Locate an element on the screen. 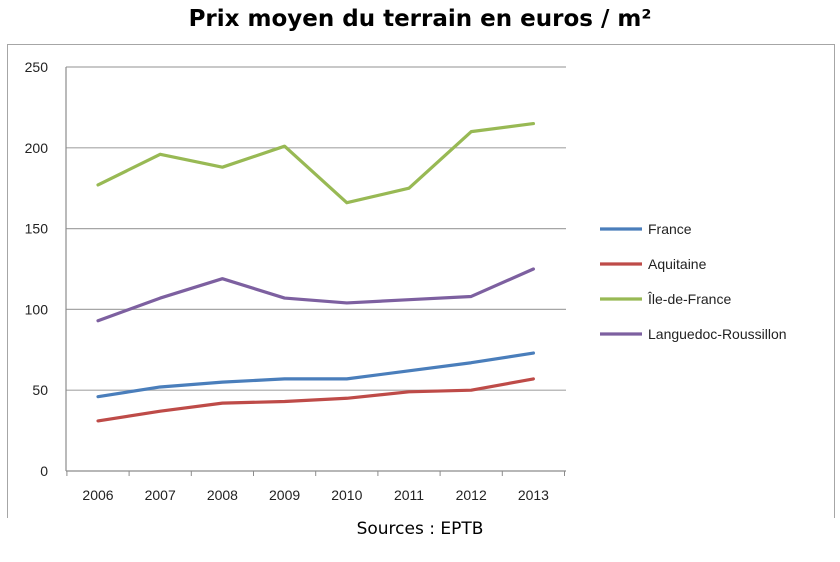 The width and height of the screenshot is (840, 562). y-tick-label: 0 is located at coordinates (44, 471).